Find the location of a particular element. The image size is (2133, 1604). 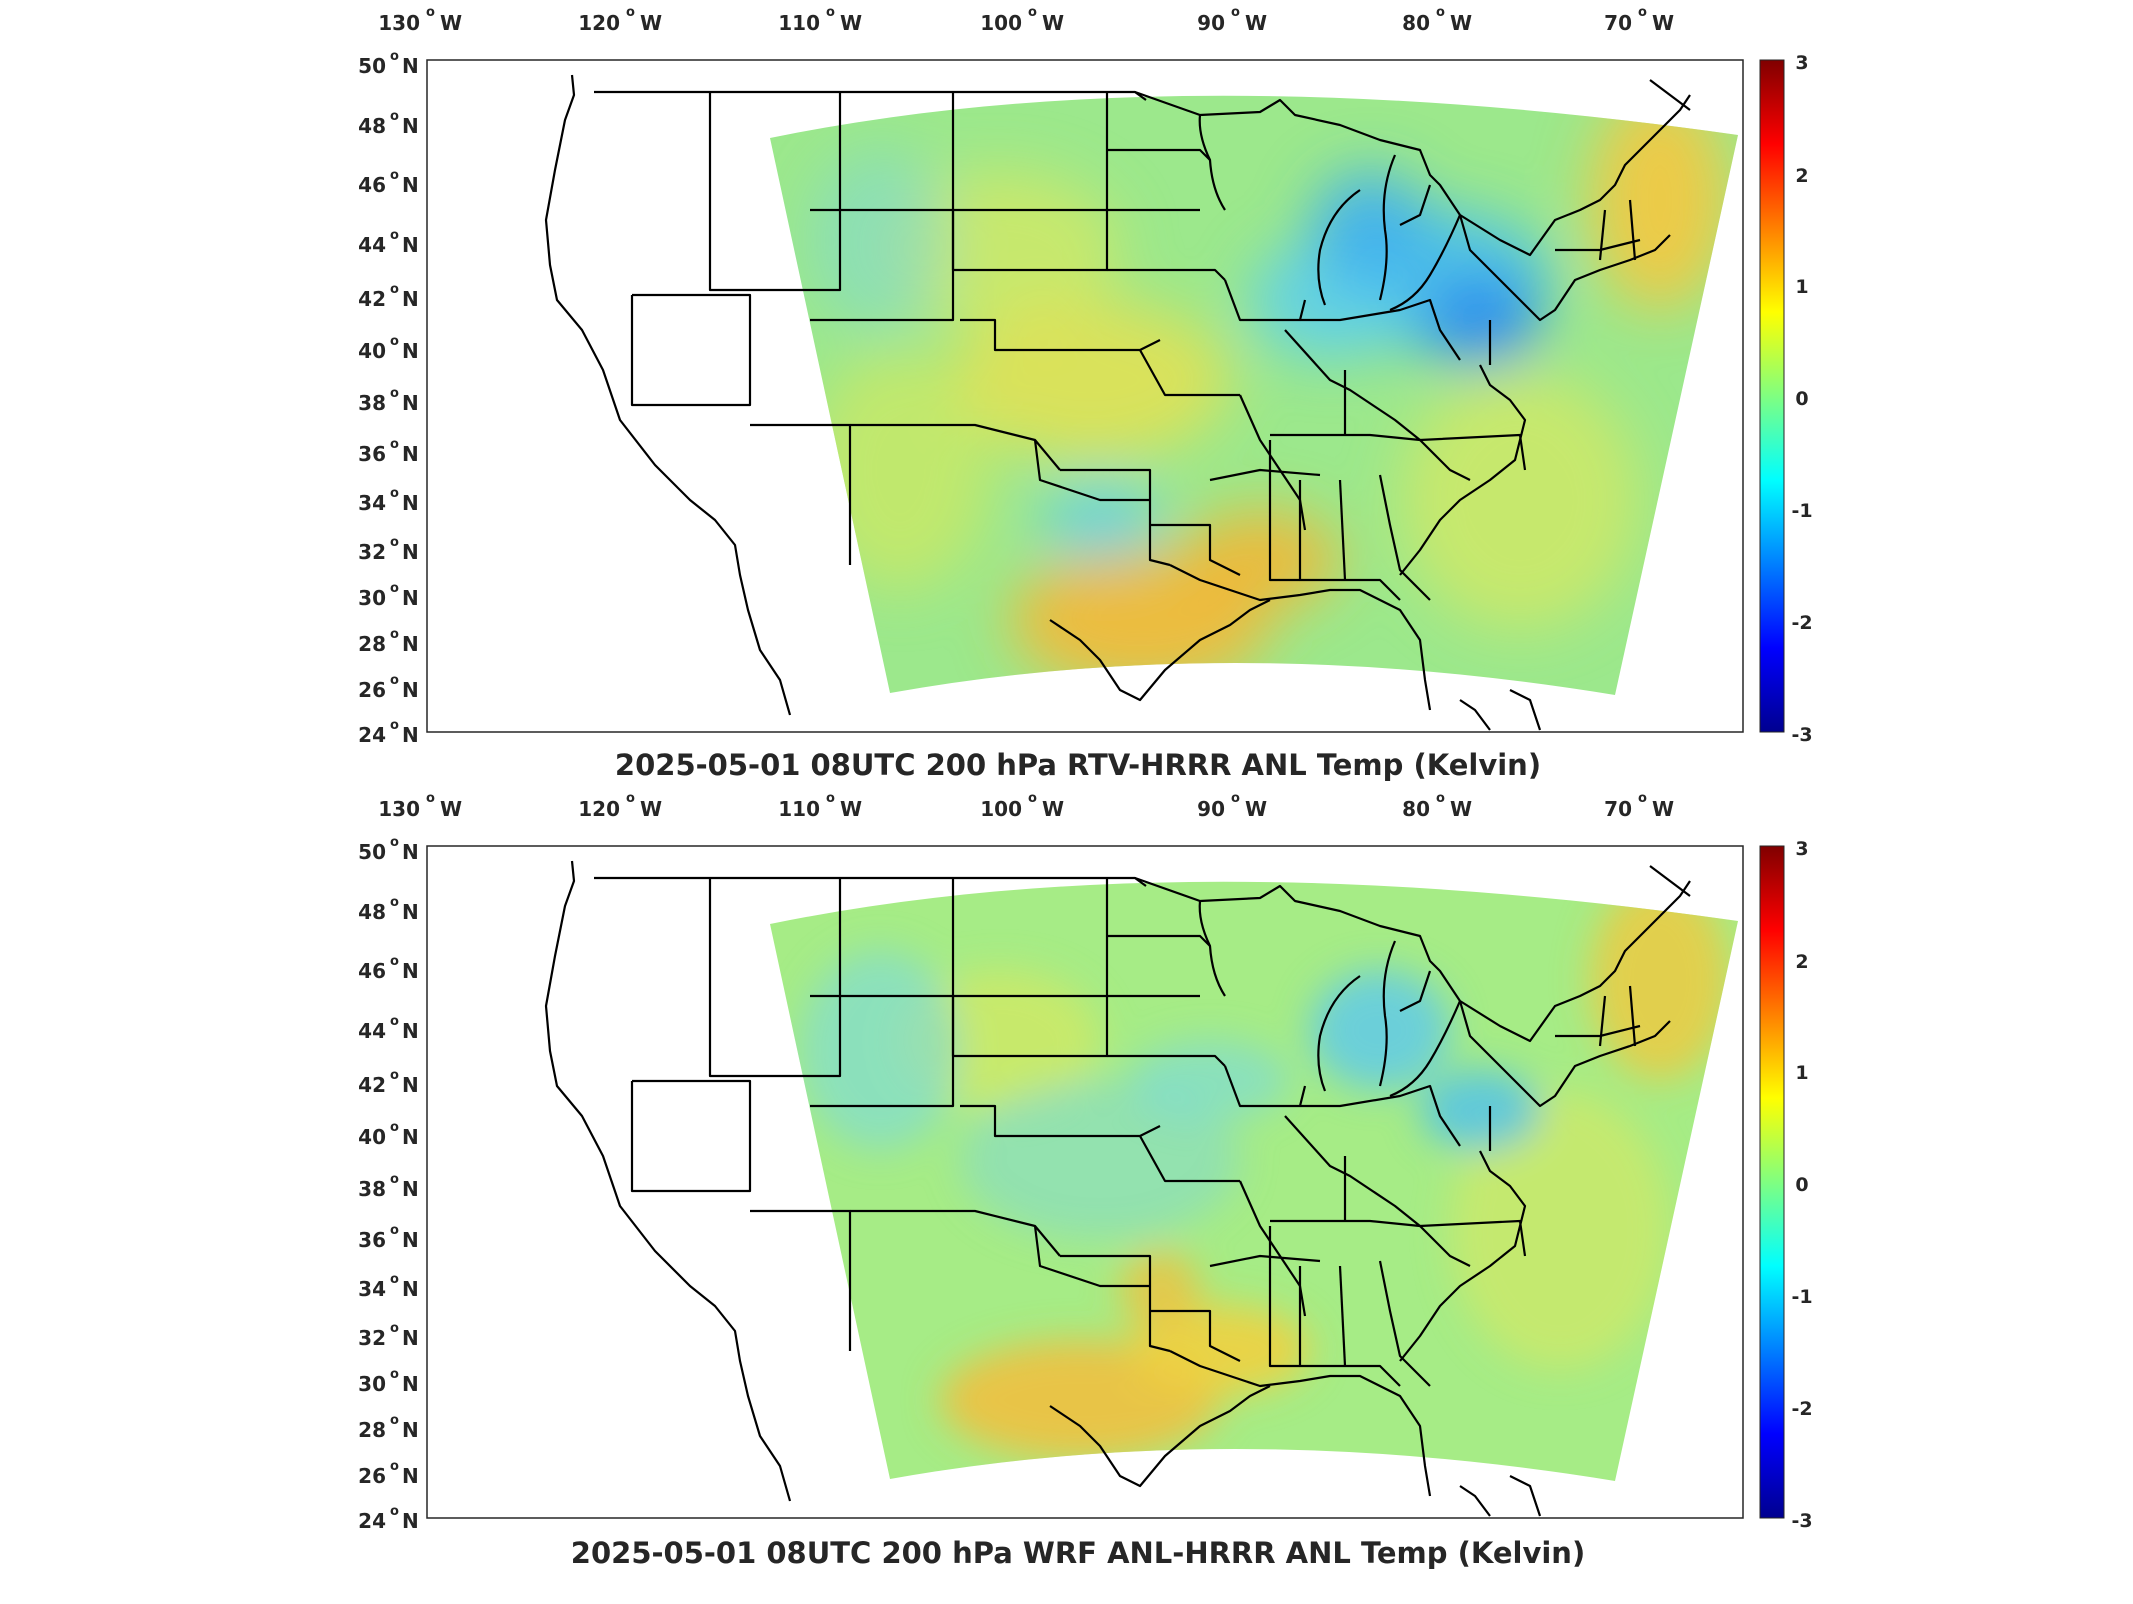

lat-tick-label: 46 is located at coordinates (372, 971).